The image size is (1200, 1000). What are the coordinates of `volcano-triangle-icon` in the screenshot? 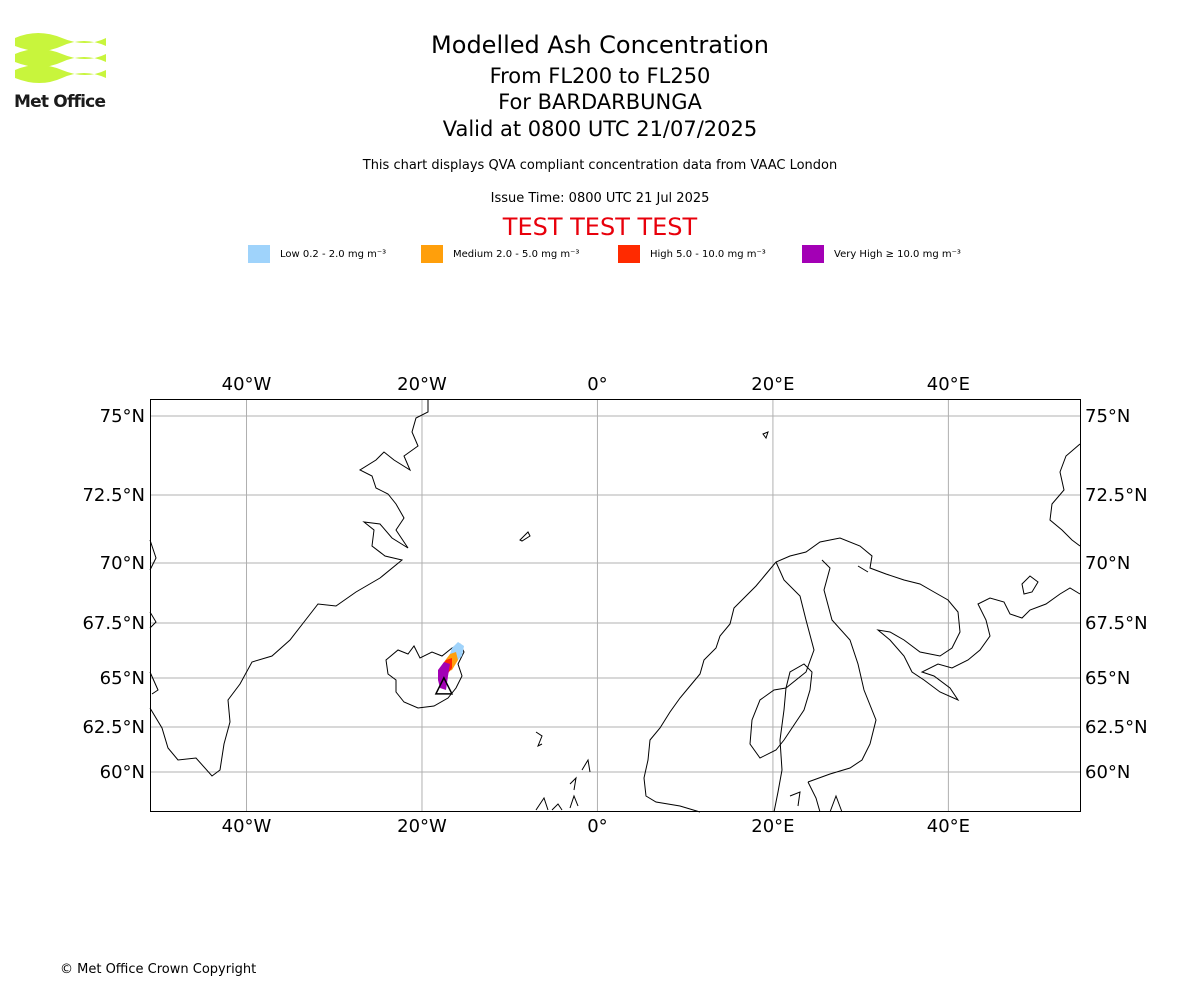 It's located at (444, 685).